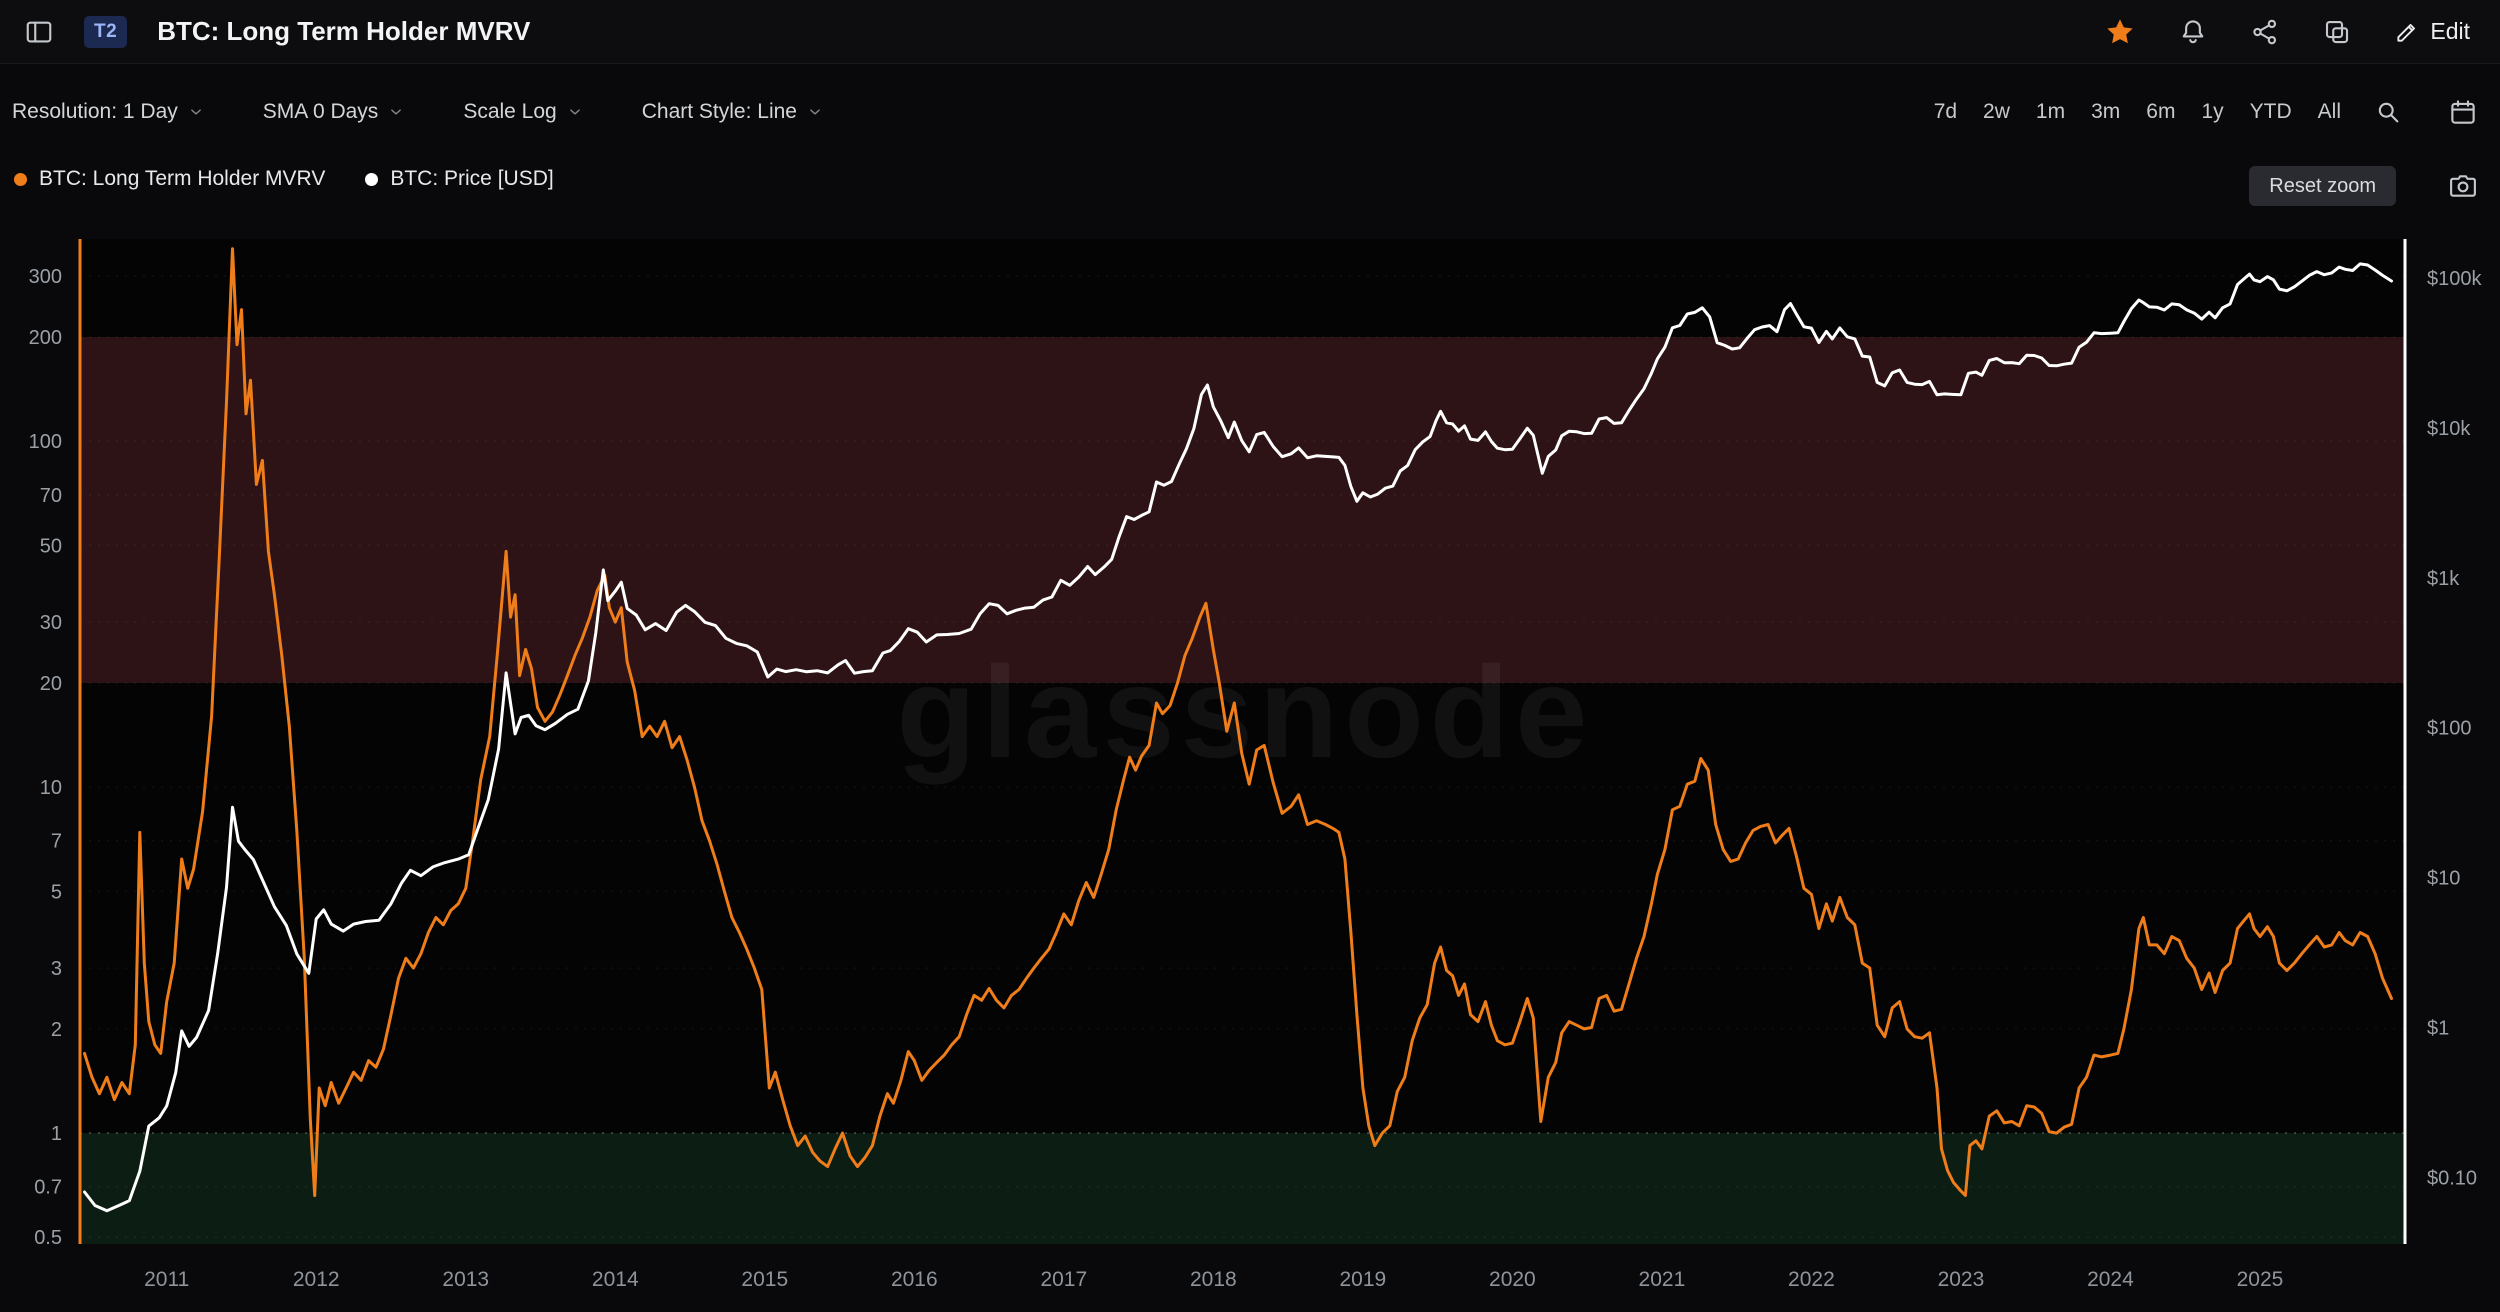  What do you see at coordinates (1250, 32) in the screenshot?
I see `header: T2 BTC: Long Term Holder MVRV` at bounding box center [1250, 32].